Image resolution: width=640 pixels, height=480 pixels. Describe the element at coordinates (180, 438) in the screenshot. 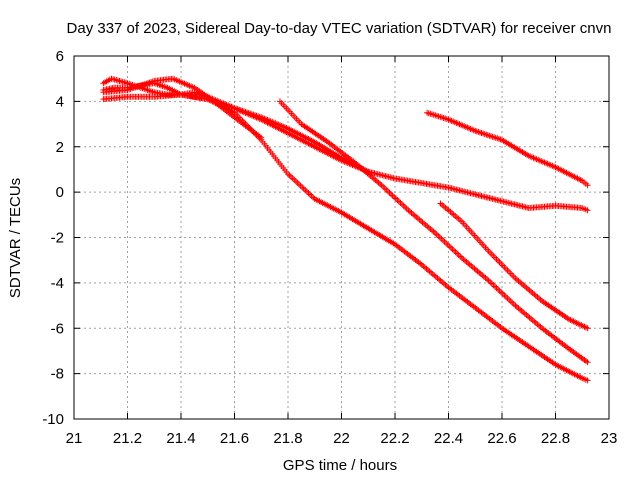

I see `x-tick-label: 21.4` at that location.